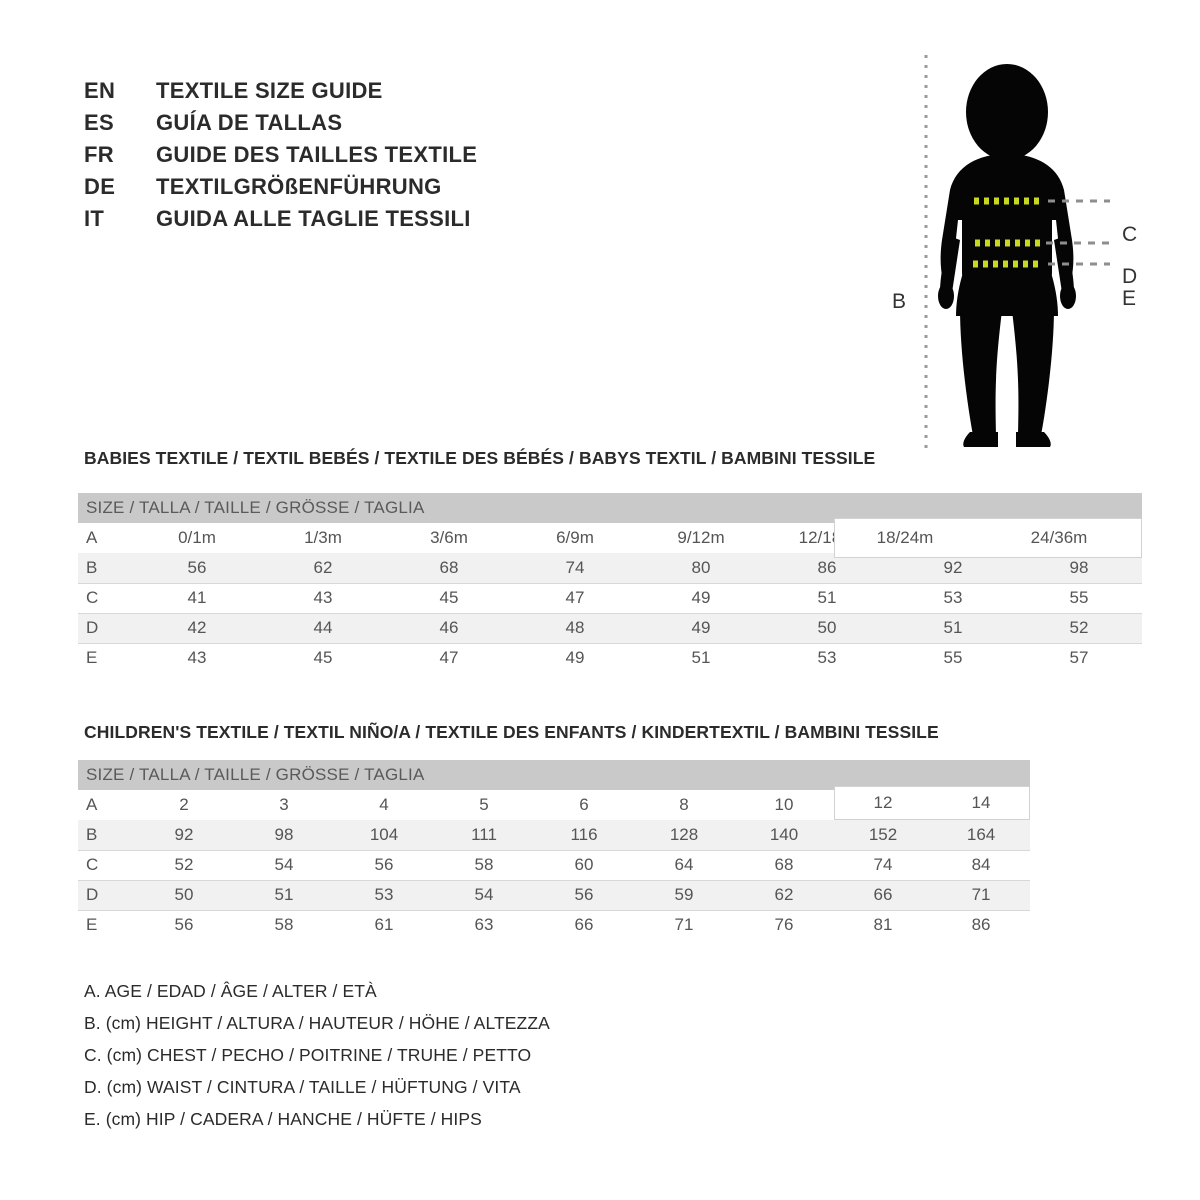 The image size is (1200, 1200). What do you see at coordinates (230, 991) in the screenshot?
I see `legend-item-a: A. AGE / EDAD / ÂGE / ALTER / ETÀ` at bounding box center [230, 991].